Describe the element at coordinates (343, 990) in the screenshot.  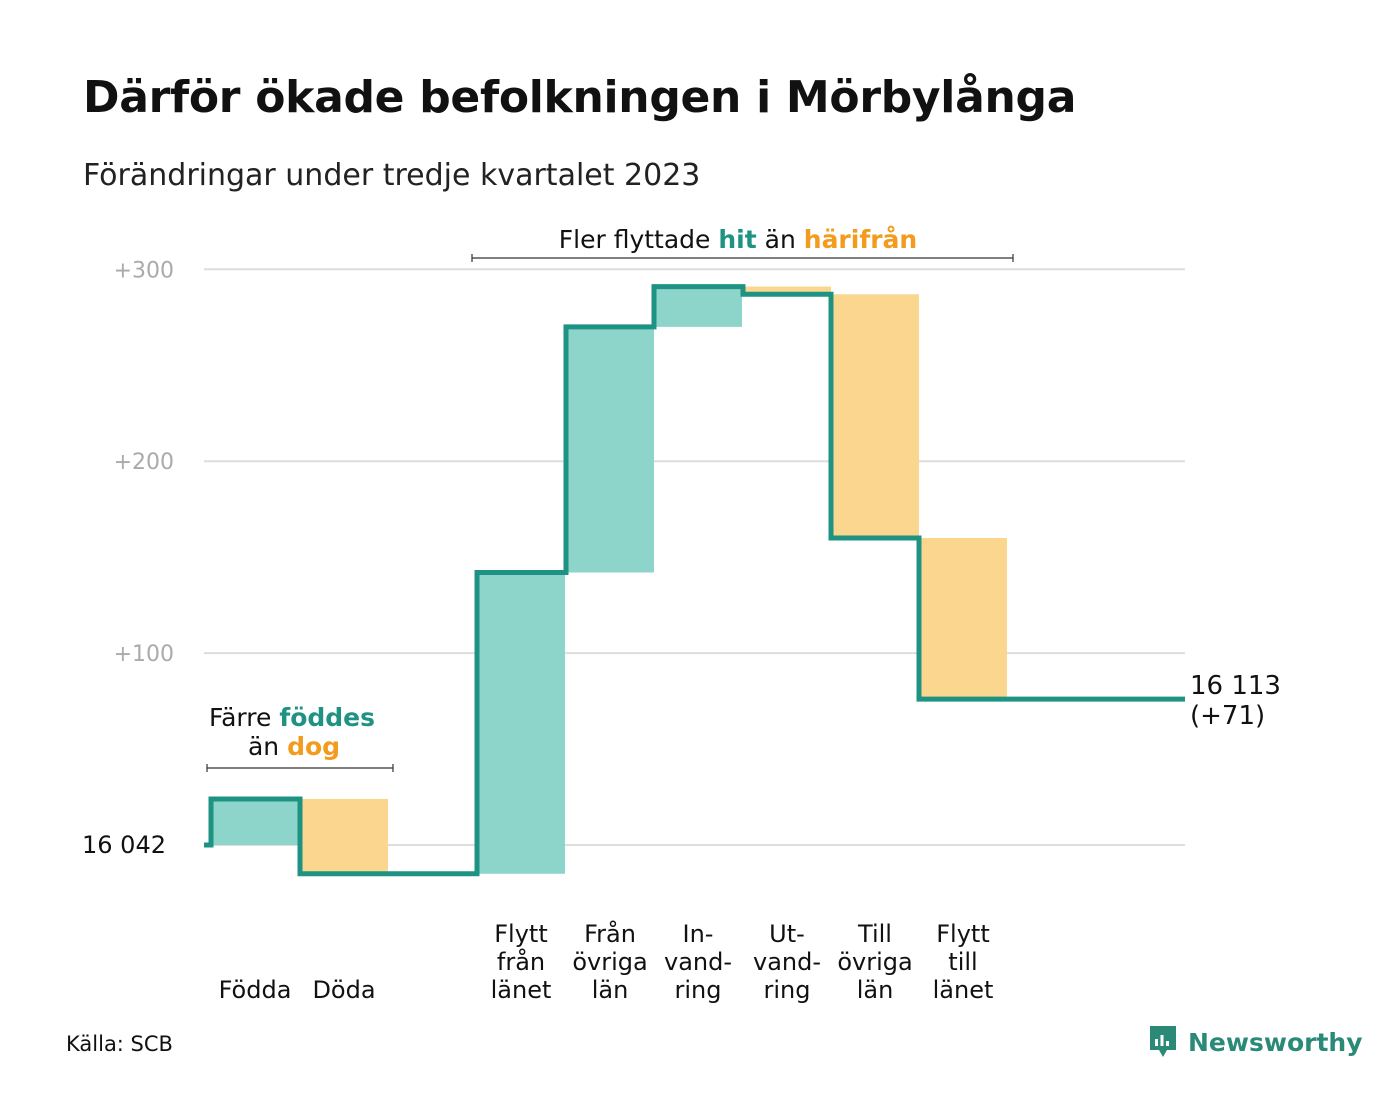
I see `category-label: Döda` at that location.